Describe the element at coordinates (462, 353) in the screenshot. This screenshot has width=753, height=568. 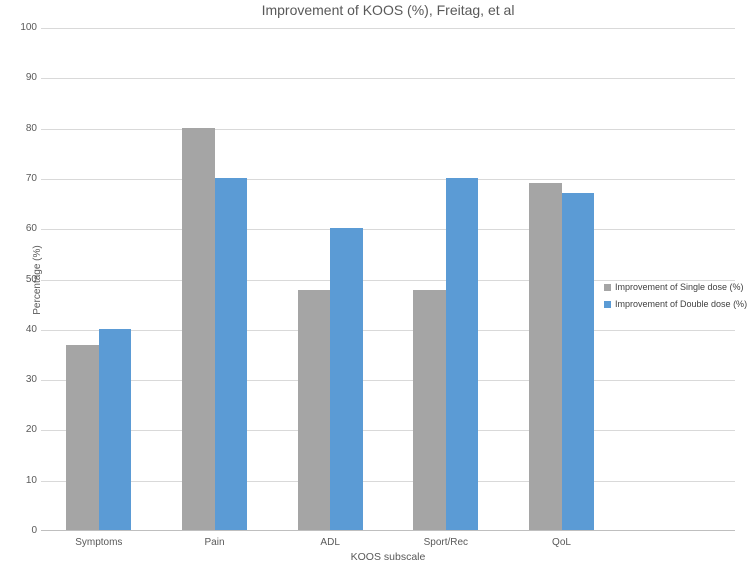
I see `bar-sport-rec-double` at that location.